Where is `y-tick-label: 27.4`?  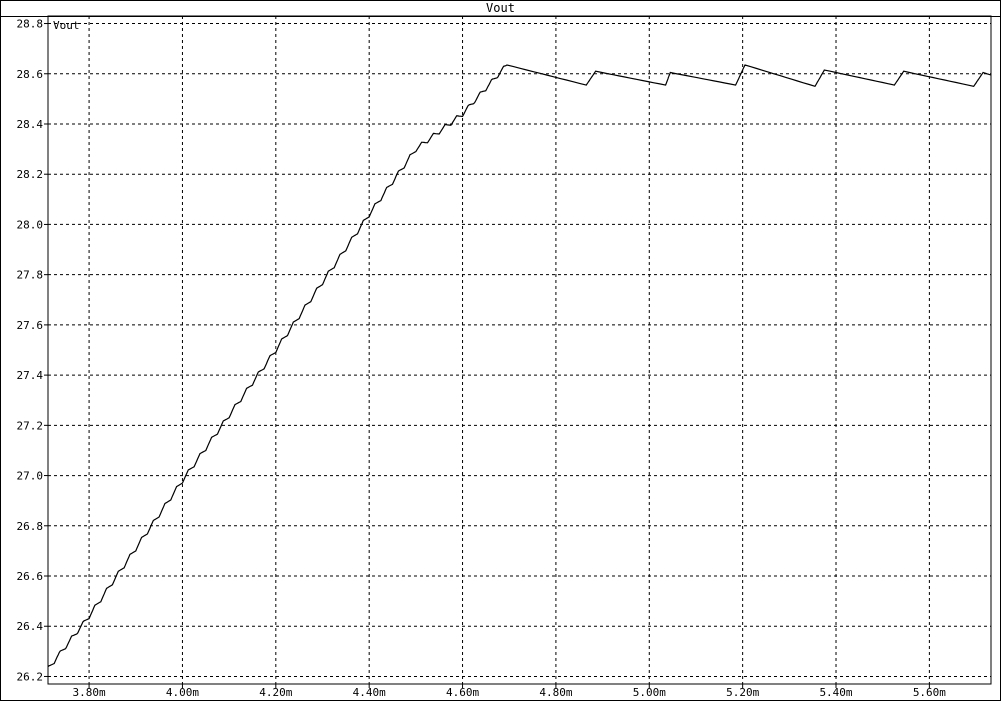 y-tick-label: 27.4 is located at coordinates (30, 375).